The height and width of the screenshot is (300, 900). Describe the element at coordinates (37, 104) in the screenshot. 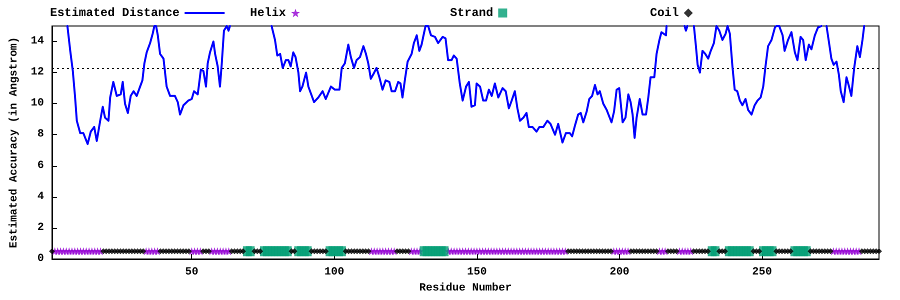

I see `y-tick-label: 10` at that location.